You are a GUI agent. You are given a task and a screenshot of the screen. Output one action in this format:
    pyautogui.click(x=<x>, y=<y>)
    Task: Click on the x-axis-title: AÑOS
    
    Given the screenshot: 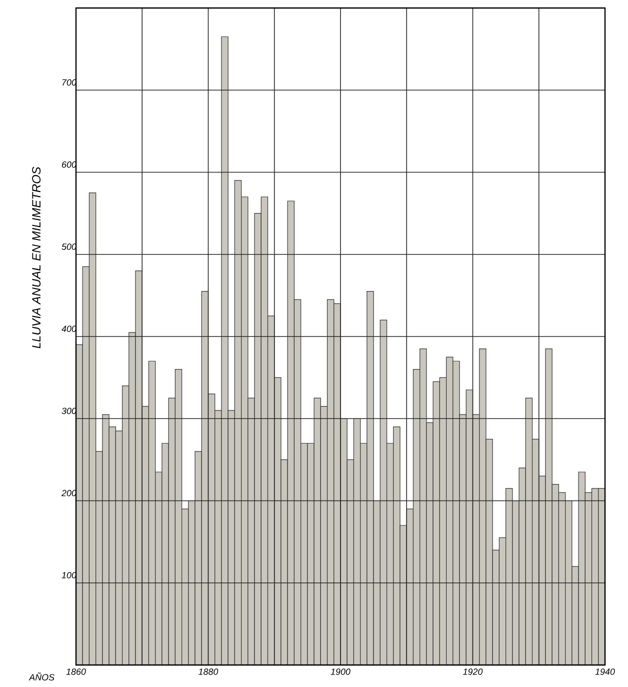 What is the action you would take?
    pyautogui.click(x=41, y=676)
    